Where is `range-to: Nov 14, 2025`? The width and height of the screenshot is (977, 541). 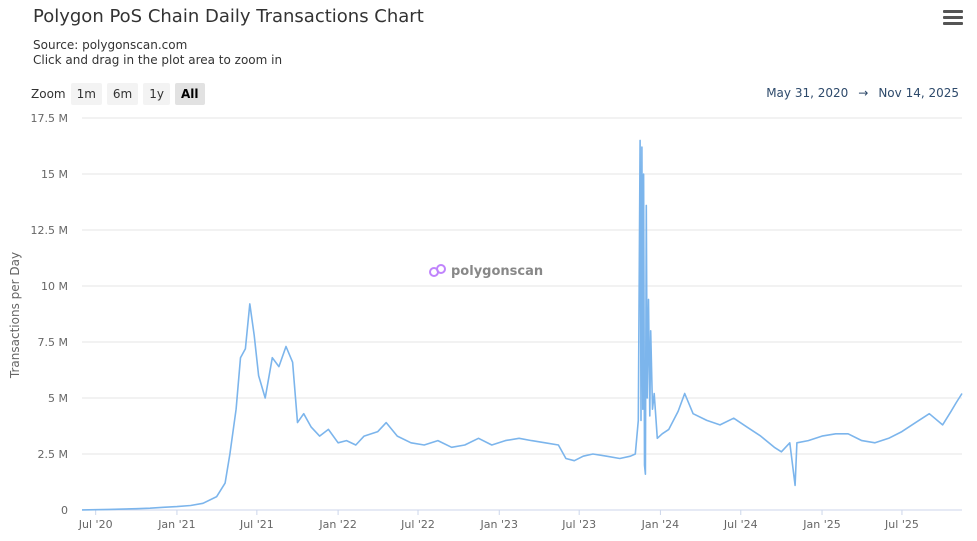 range-to: Nov 14, 2025 is located at coordinates (918, 93).